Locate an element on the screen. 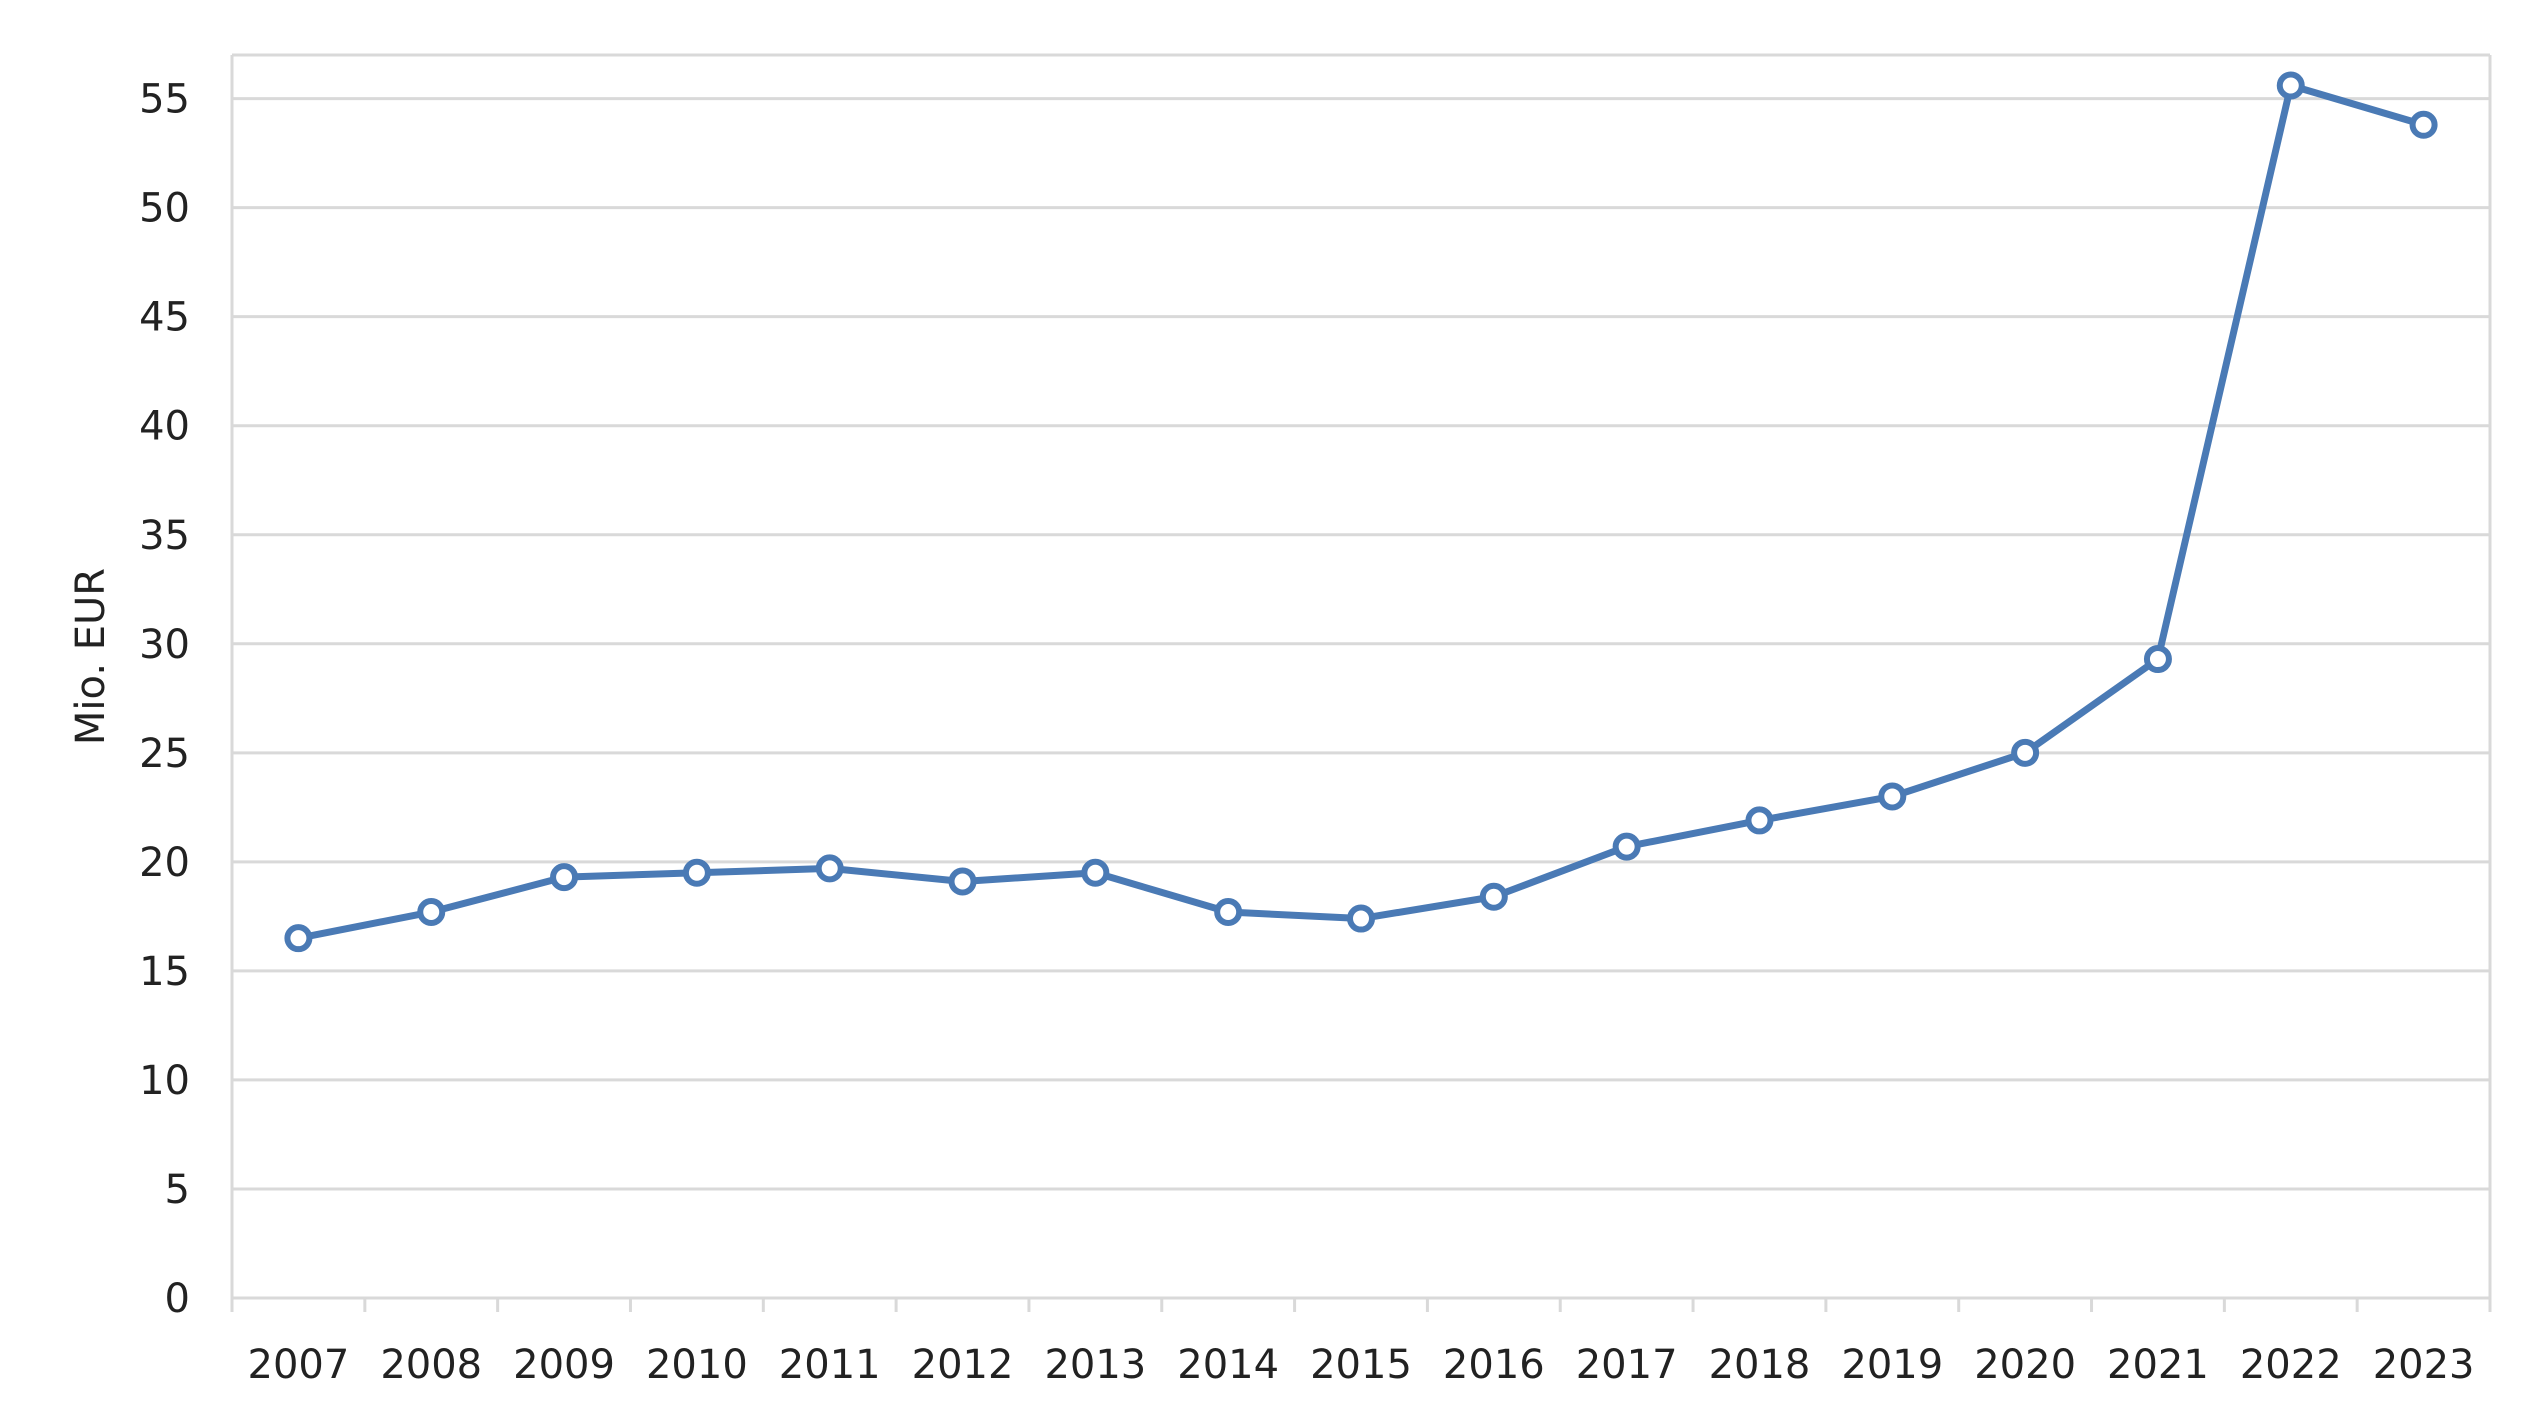 This screenshot has width=2535, height=1420. x-tick-label: 2018 is located at coordinates (1760, 1365).